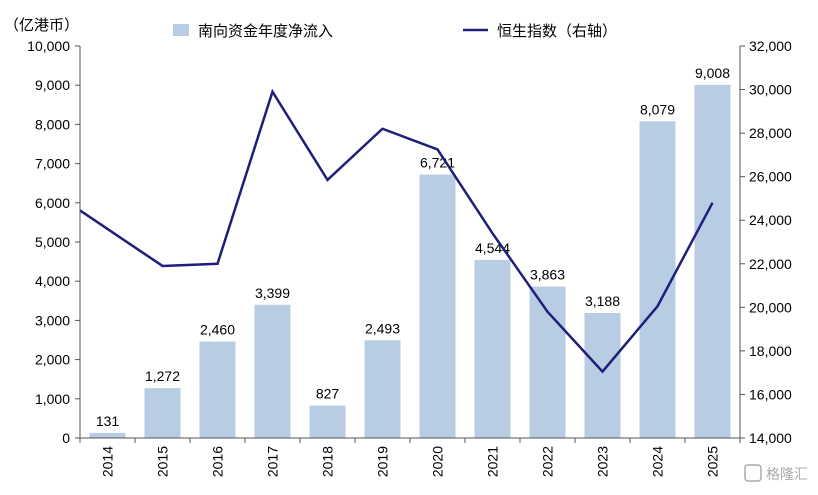 This screenshot has width=818, height=495. Describe the element at coordinates (52, 360) in the screenshot. I see `left-tick-label: 2,000` at that location.